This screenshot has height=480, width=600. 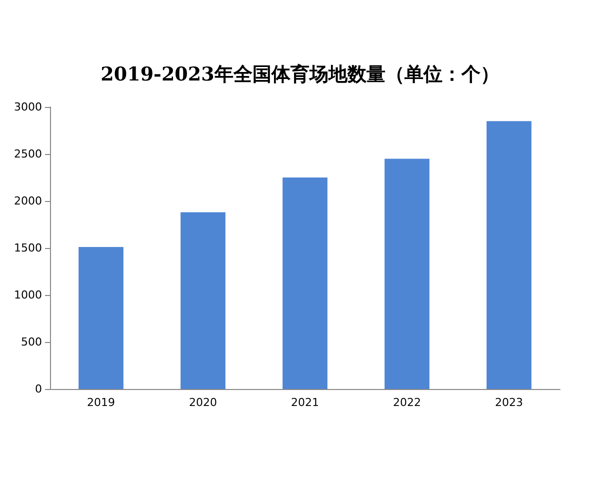 I want to click on x-tick-label: 2023, so click(x=509, y=402).